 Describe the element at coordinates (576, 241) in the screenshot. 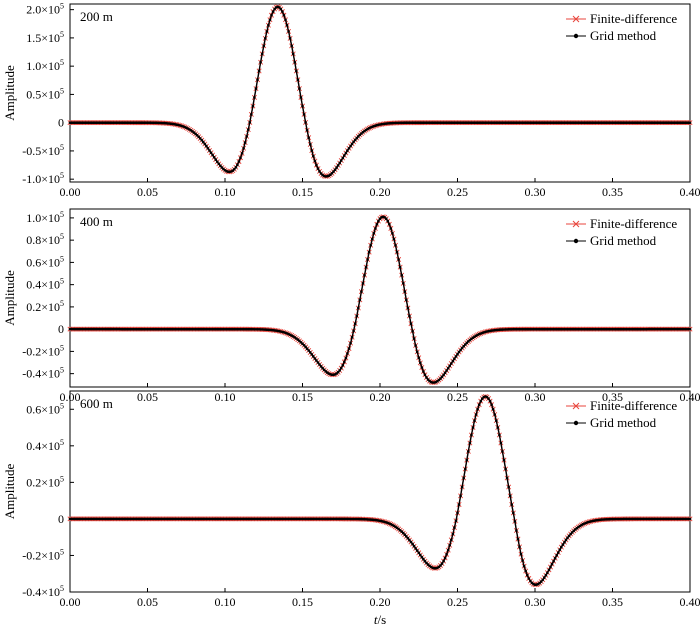

I see `legend-grid-method-marker` at that location.